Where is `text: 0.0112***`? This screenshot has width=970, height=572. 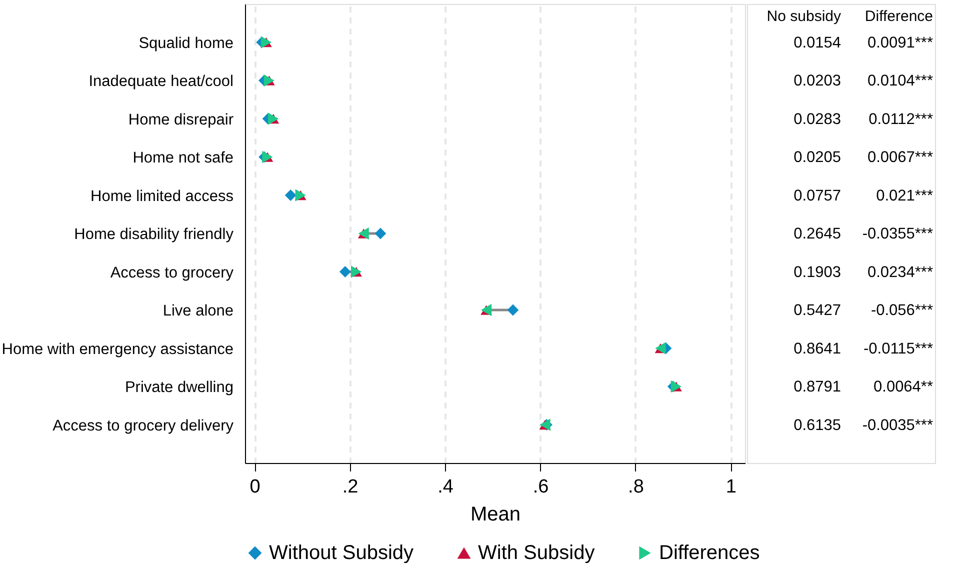
text: 0.0112*** is located at coordinates (900, 119).